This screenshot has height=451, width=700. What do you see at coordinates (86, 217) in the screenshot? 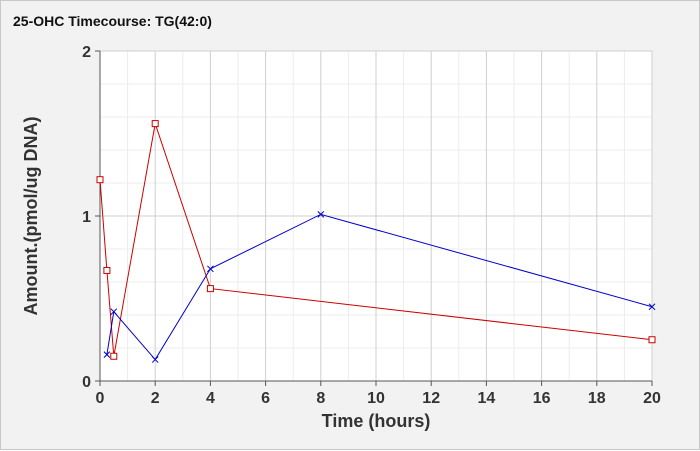
I see `y-tick-label: 1` at bounding box center [86, 217].